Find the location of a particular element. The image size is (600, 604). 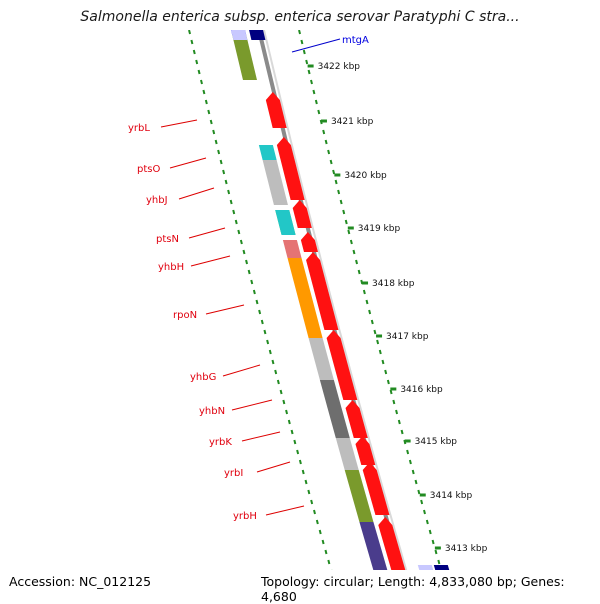

gene-label-yhbN: yhbN is located at coordinates (212, 411).